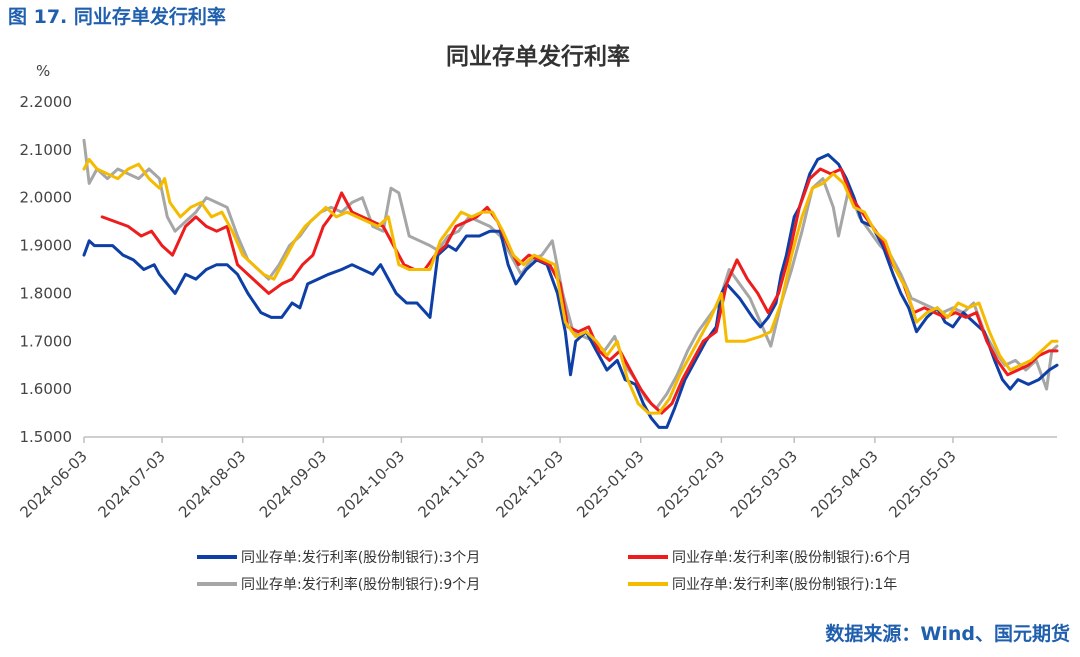 Image resolution: width=1080 pixels, height=657 pixels. Describe the element at coordinates (46, 293) in the screenshot. I see `y-tick-label: 1.8000` at that location.